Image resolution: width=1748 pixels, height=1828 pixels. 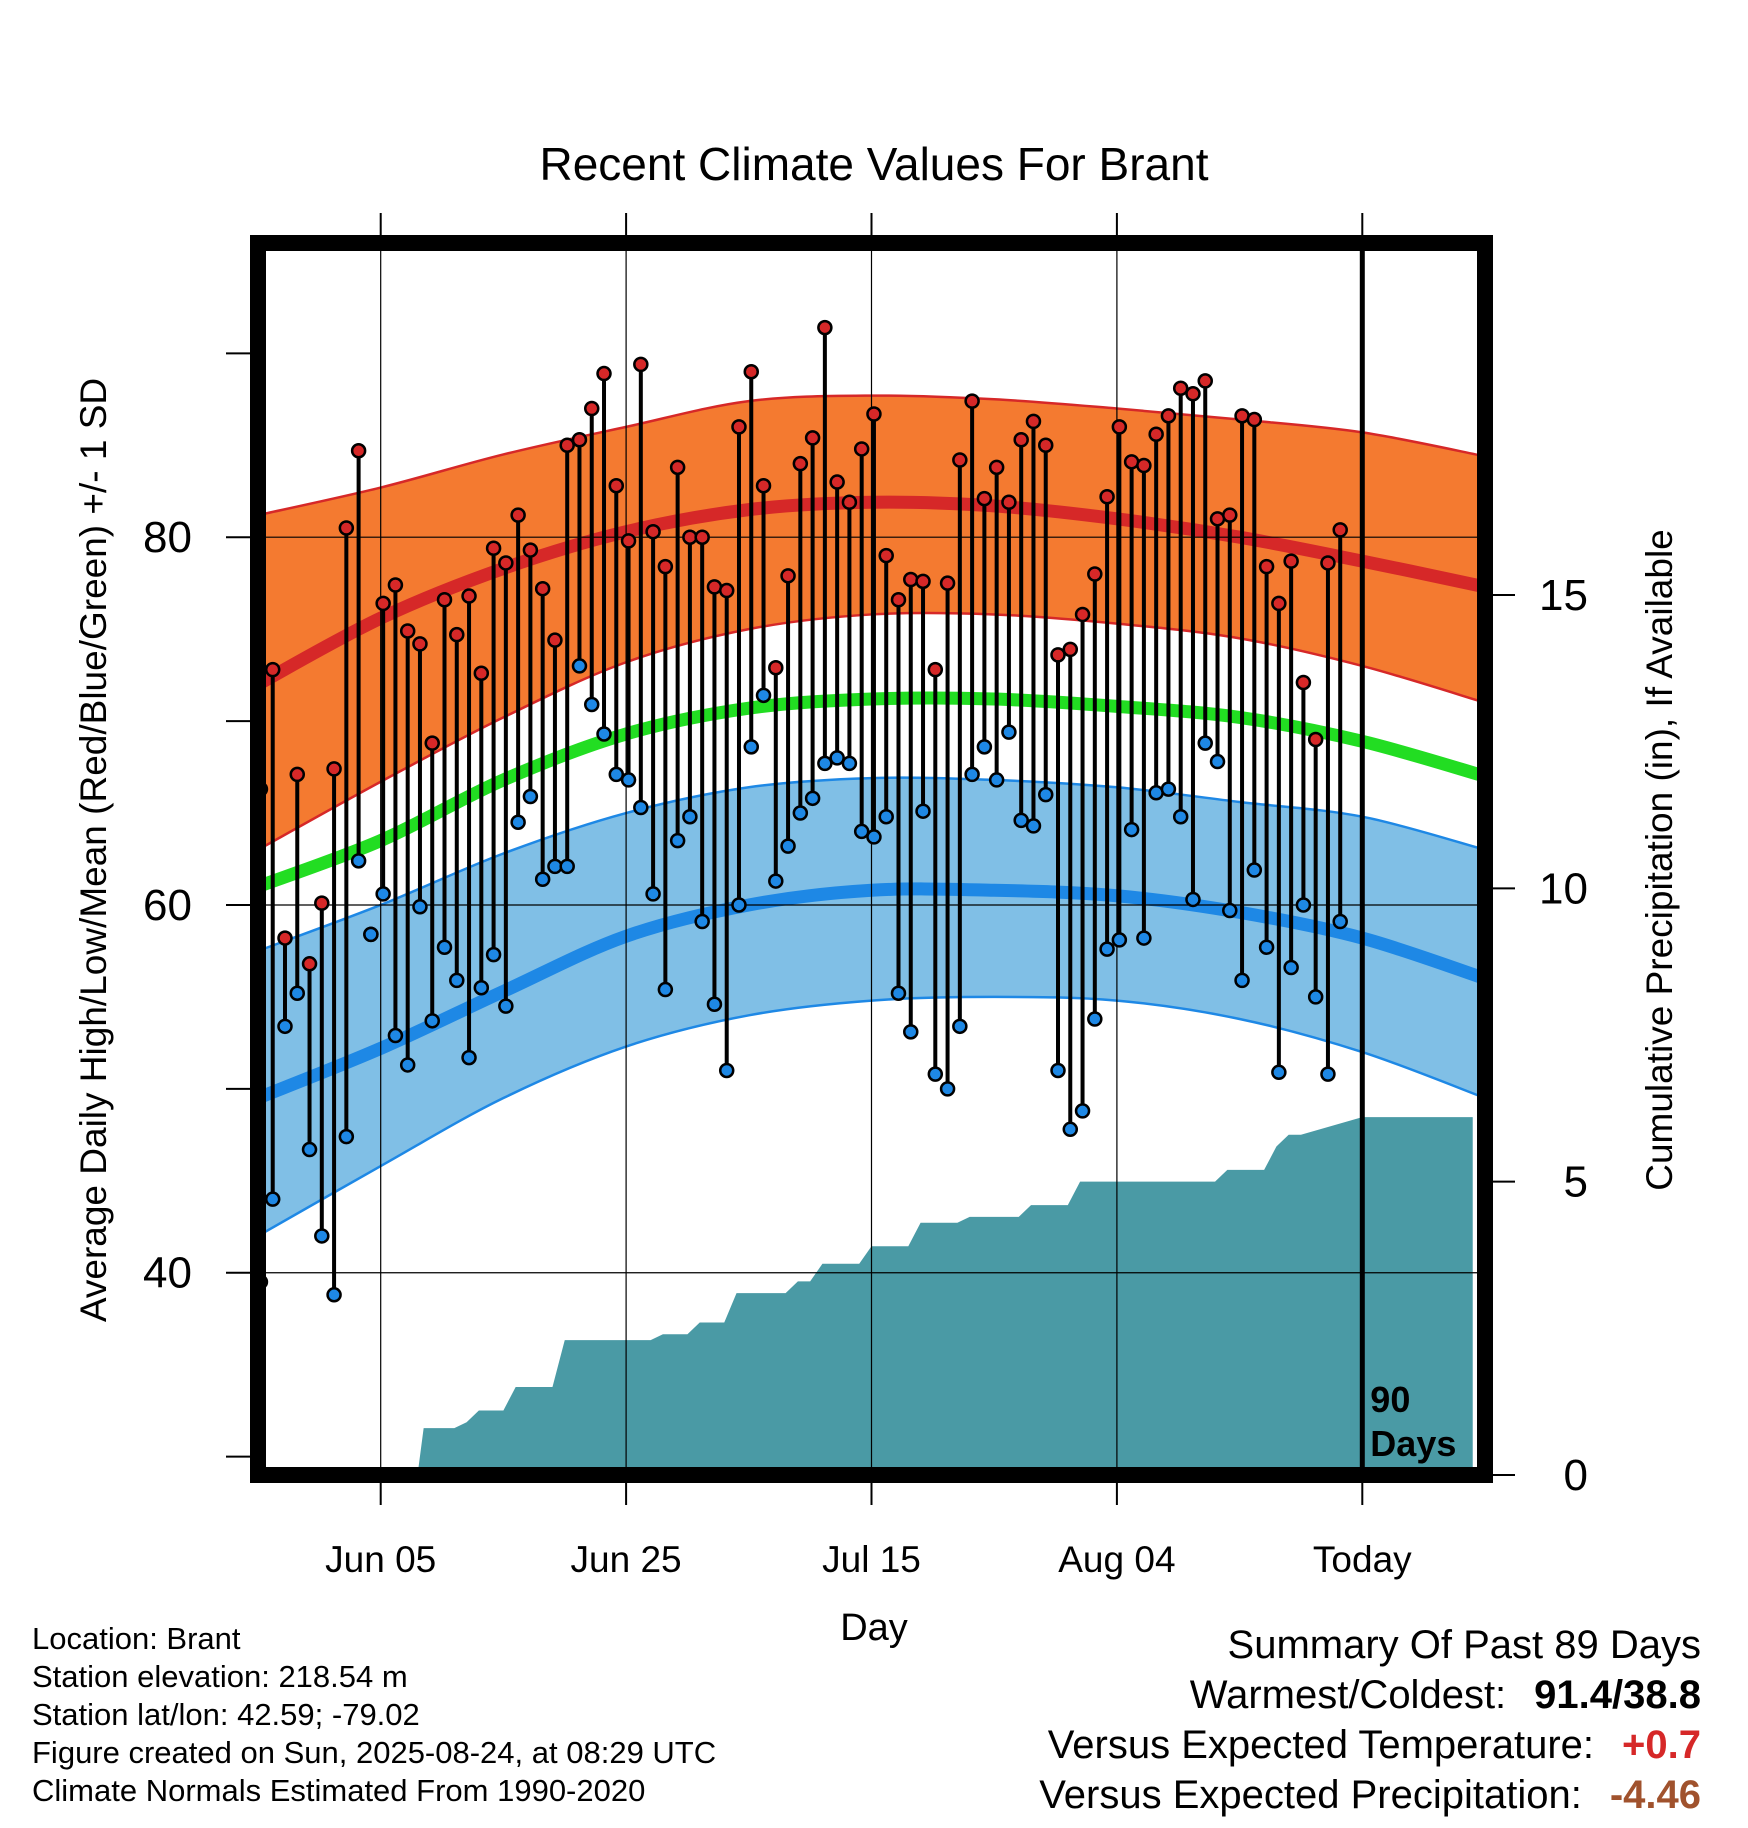 I want to click on temp-row: Versus Expected Temperature: +0.7, so click(x=1370, y=1745).